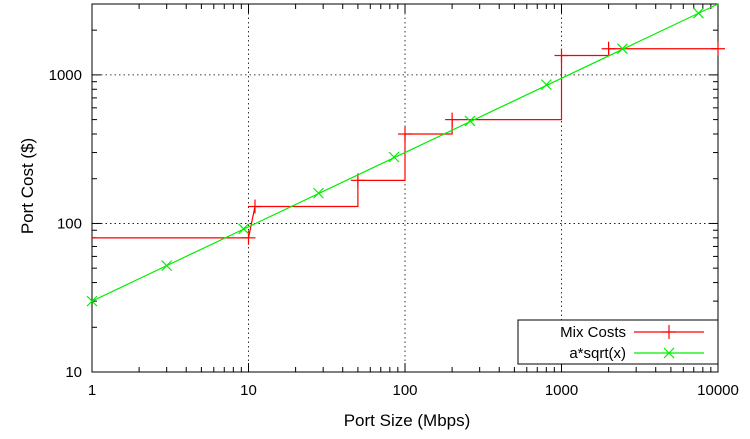  What do you see at coordinates (69, 223) in the screenshot?
I see `y-tick-label: 100` at bounding box center [69, 223].